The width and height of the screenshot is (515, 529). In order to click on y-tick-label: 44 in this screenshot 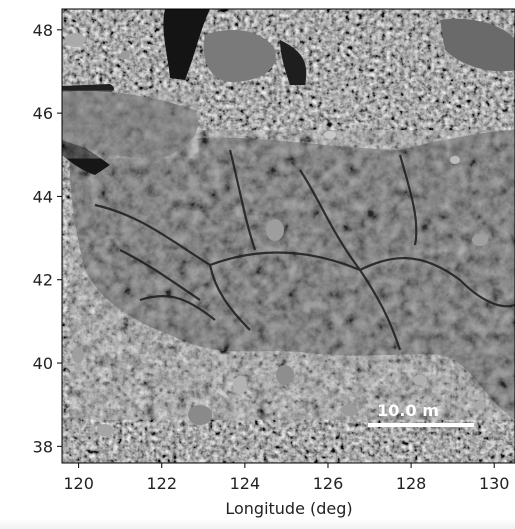, I will do `click(43, 196)`.